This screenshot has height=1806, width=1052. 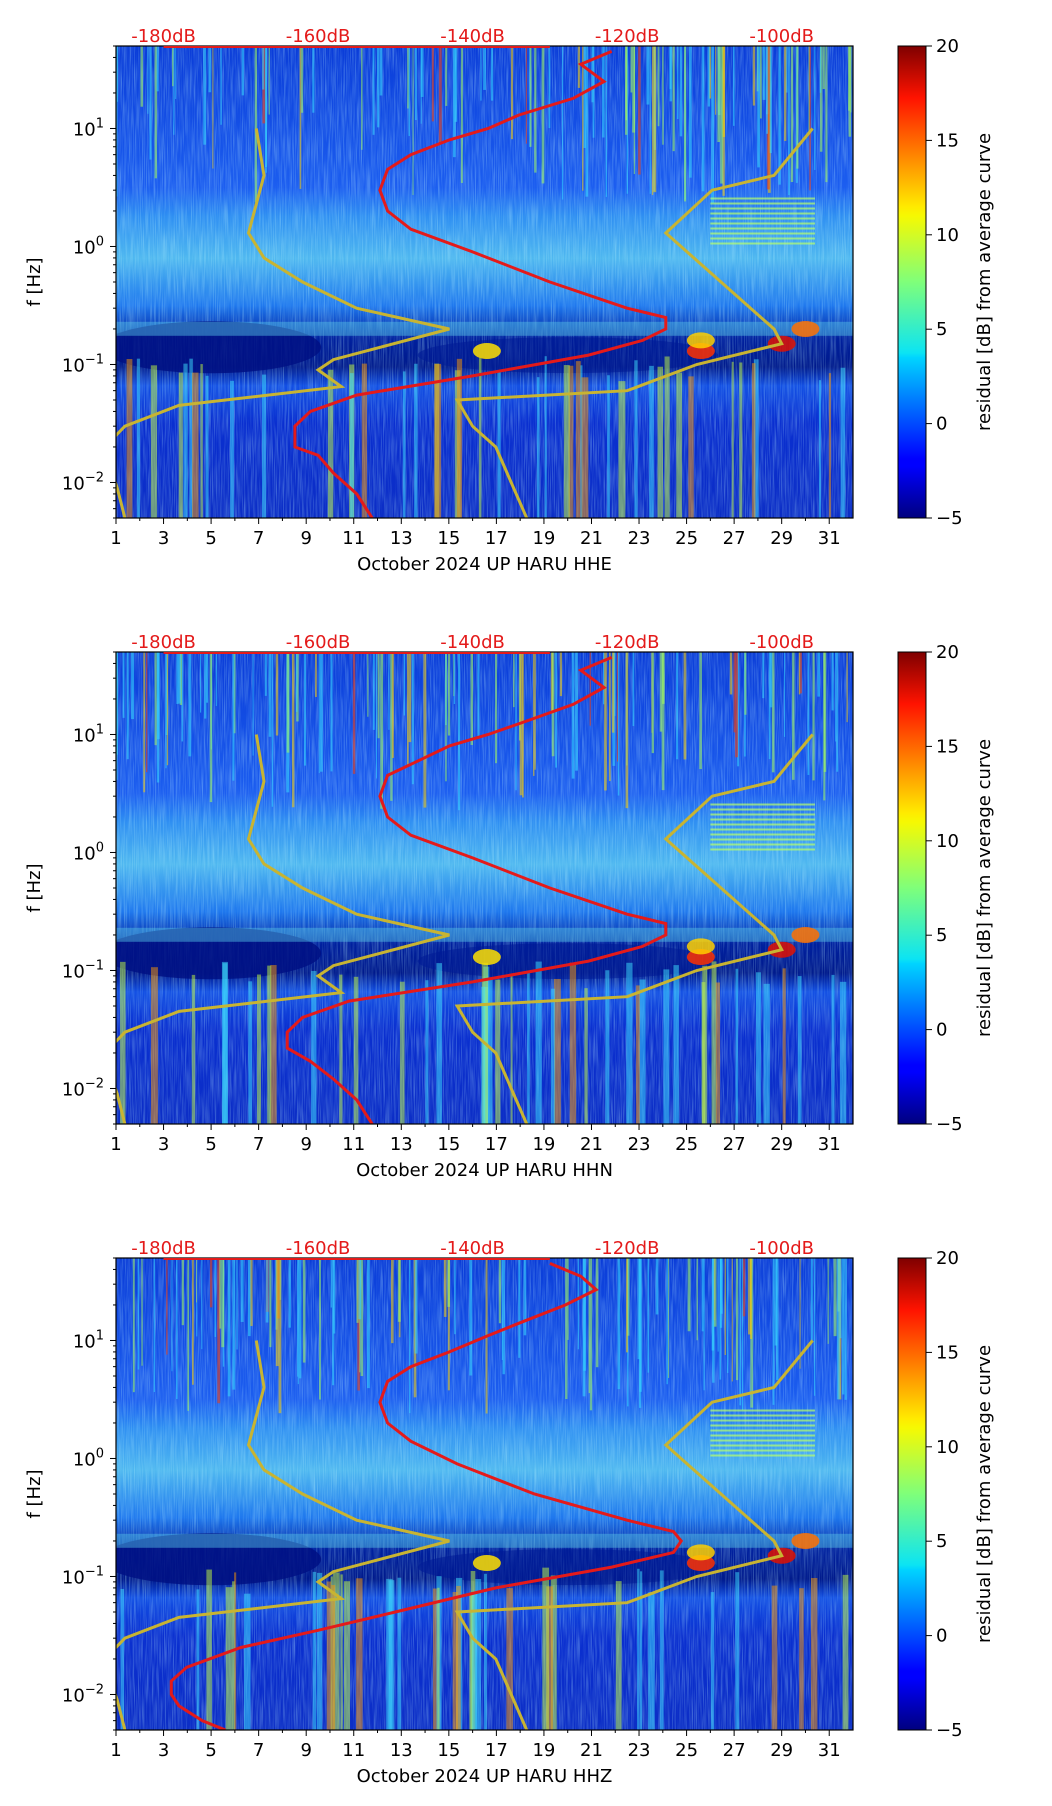 I want to click on x-tick-label: 15, so click(x=448, y=1750).